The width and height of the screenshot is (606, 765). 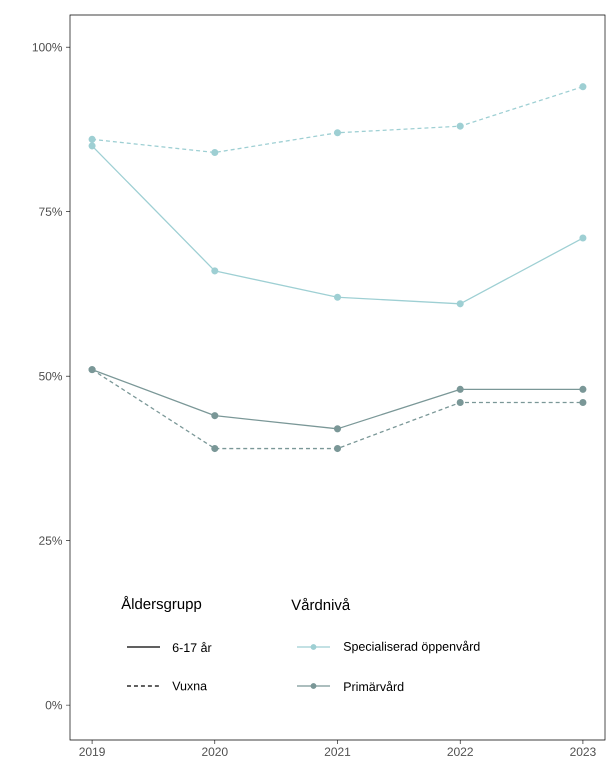 What do you see at coordinates (92, 752) in the screenshot?
I see `x-tick-label: 2019` at bounding box center [92, 752].